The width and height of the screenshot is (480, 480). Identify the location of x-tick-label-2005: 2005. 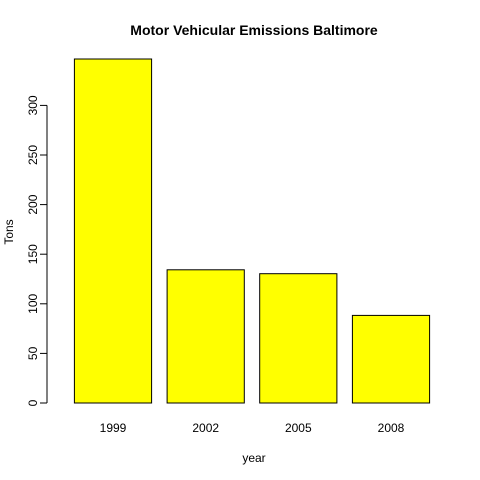
(298, 428).